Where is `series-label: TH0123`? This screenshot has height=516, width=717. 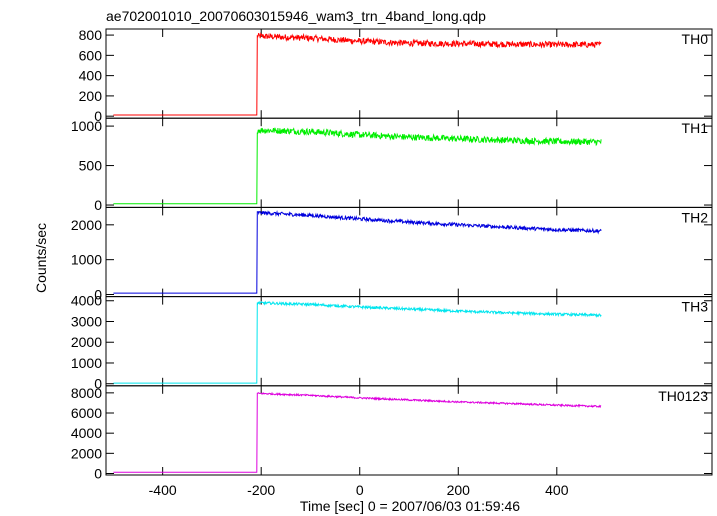
series-label: TH0123 is located at coordinates (683, 396).